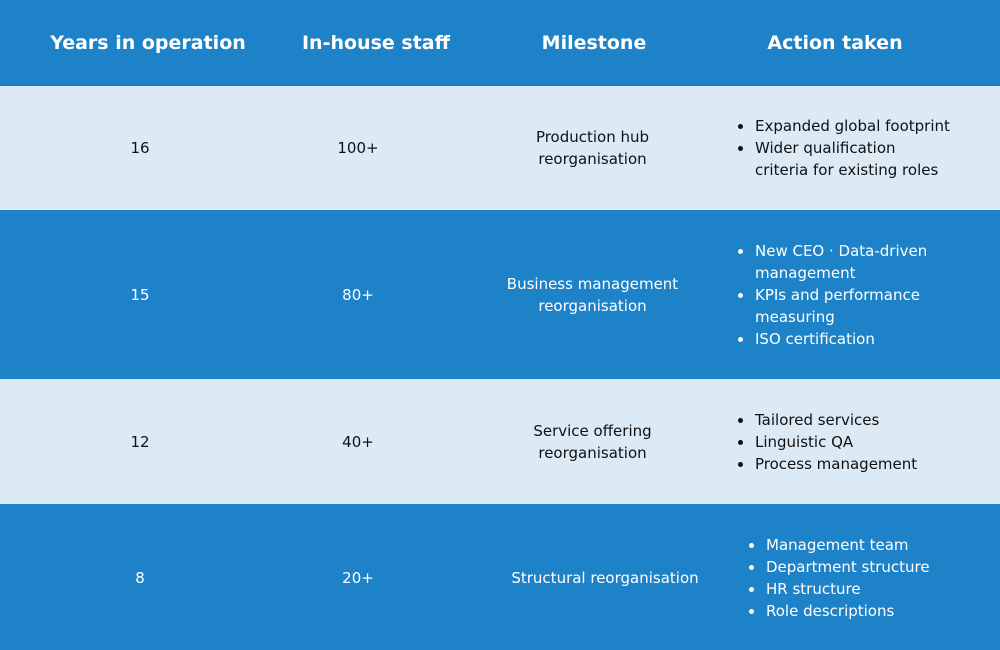  What do you see at coordinates (835, 42) in the screenshot?
I see `header-action-taken: Action taken` at bounding box center [835, 42].